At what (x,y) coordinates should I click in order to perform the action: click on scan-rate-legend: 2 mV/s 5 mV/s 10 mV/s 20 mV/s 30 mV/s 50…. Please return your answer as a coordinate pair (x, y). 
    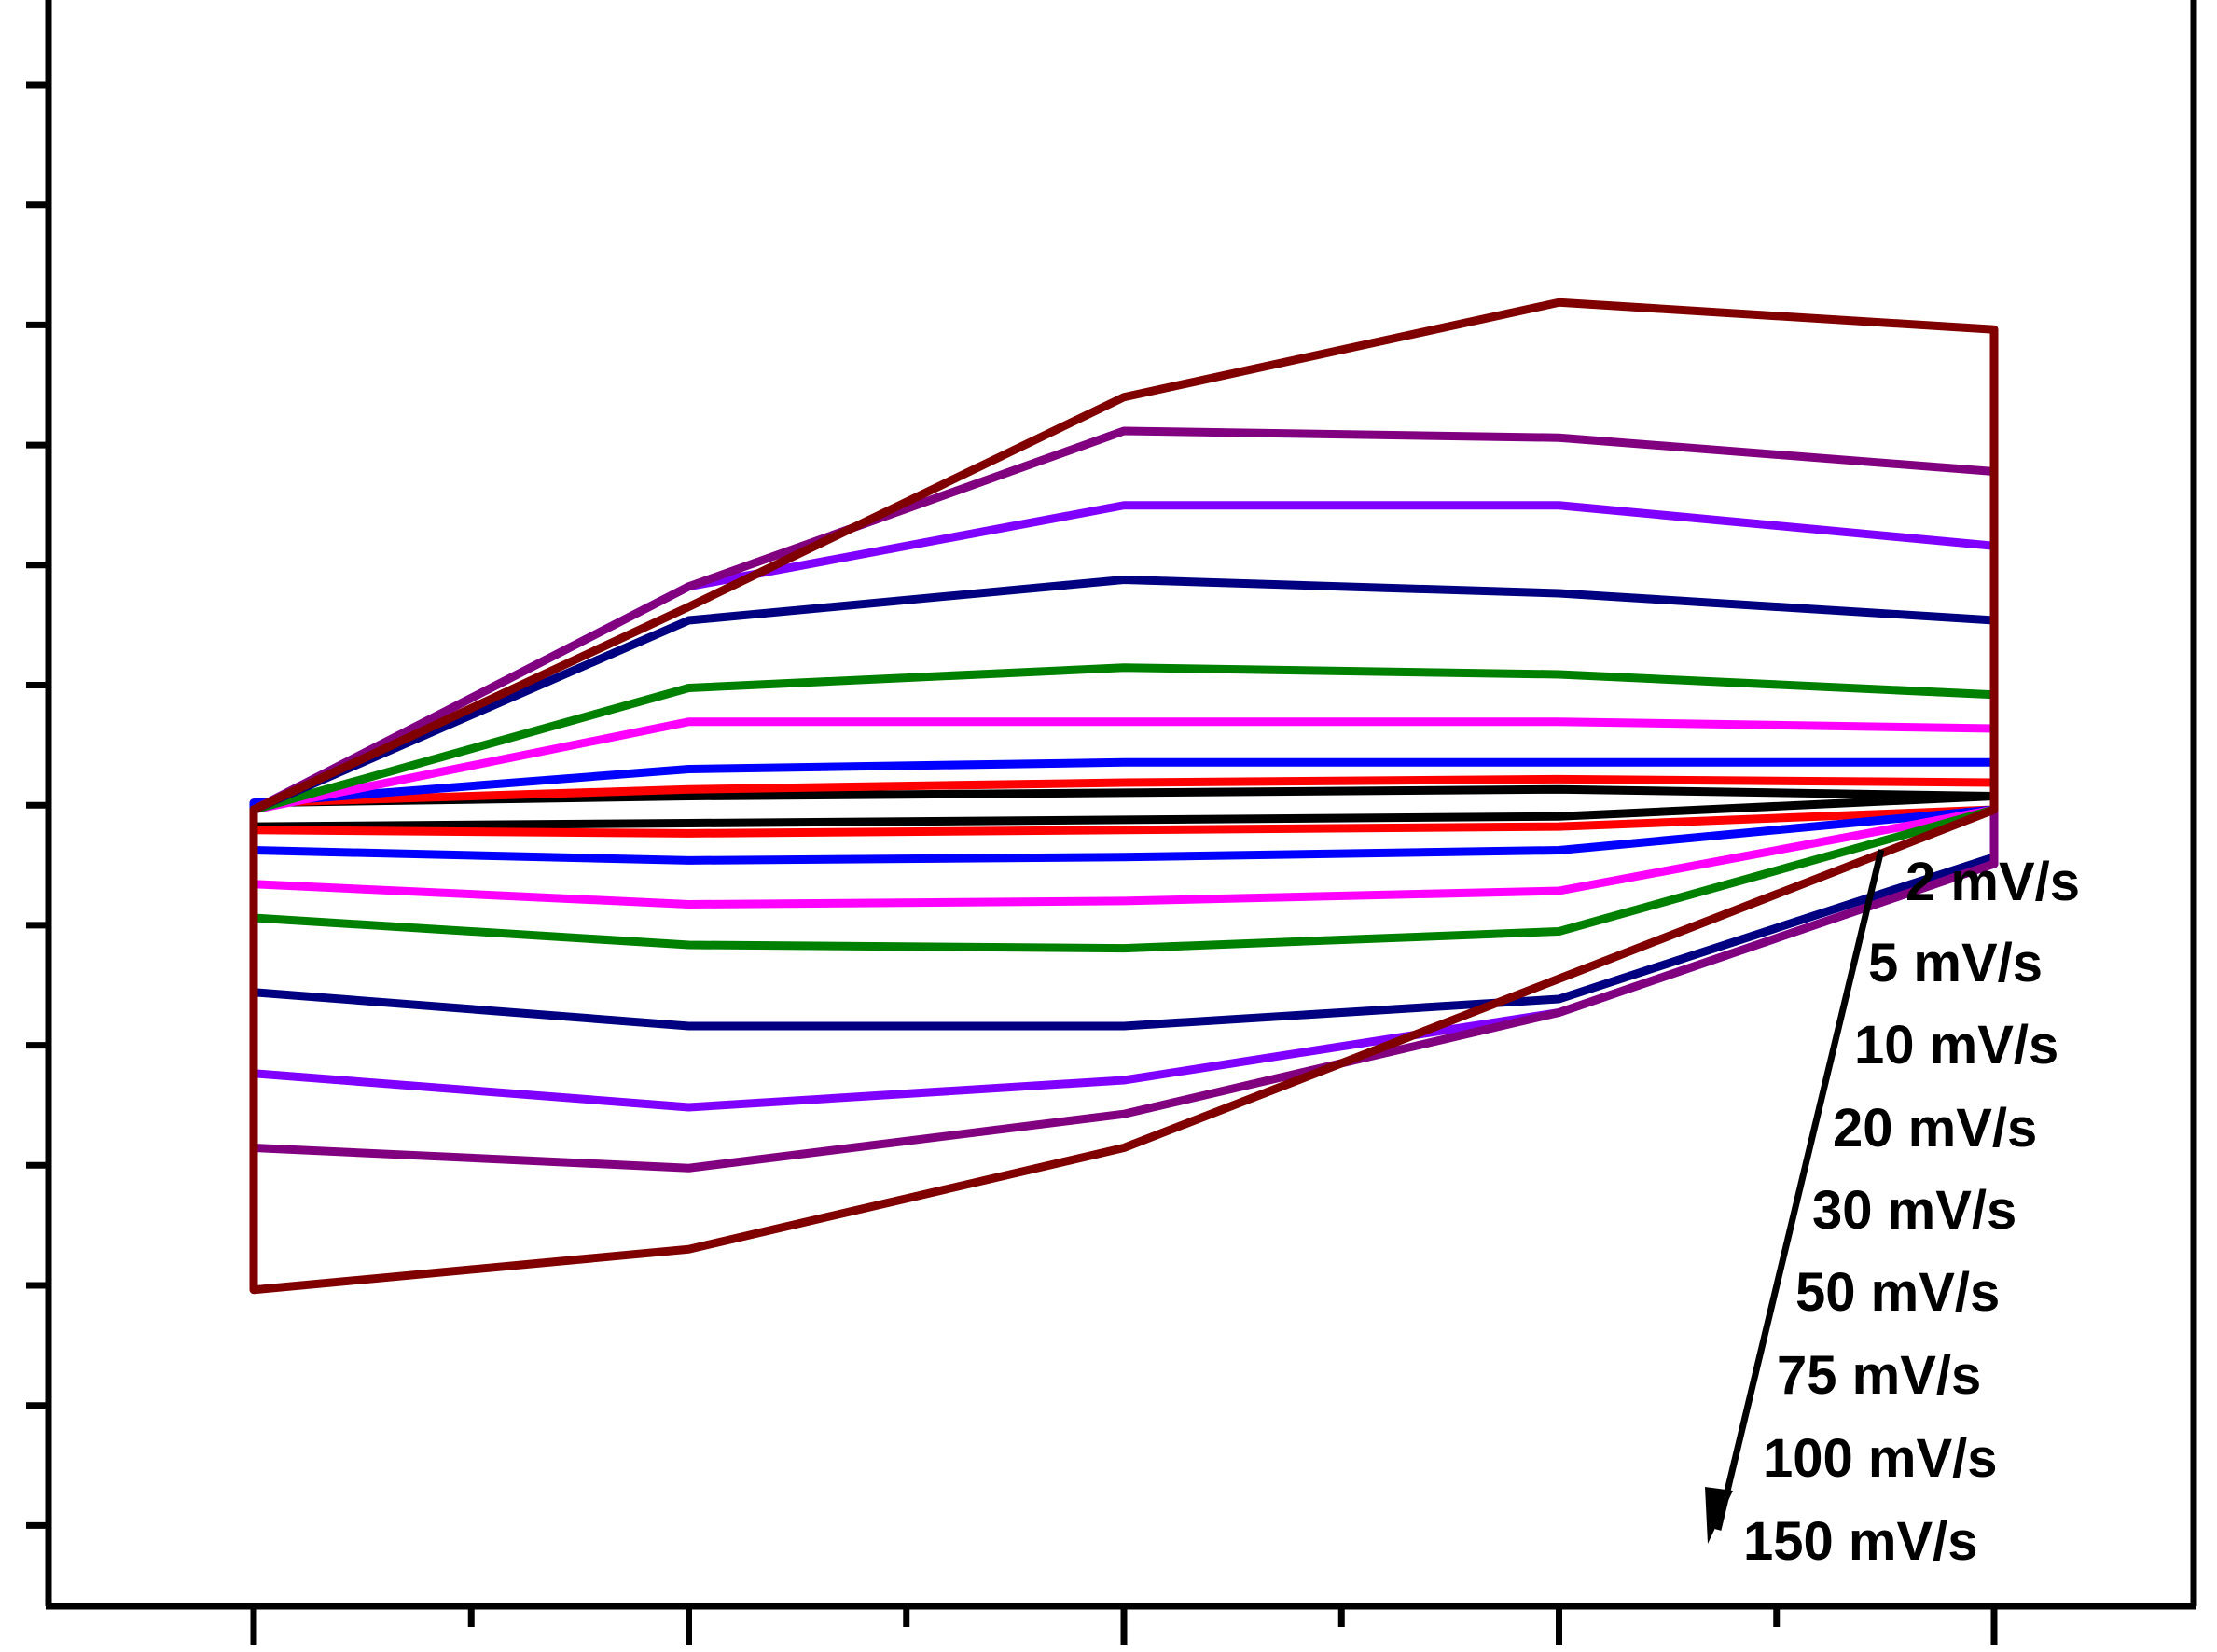
    Looking at the image, I should click on (1892, 1210).